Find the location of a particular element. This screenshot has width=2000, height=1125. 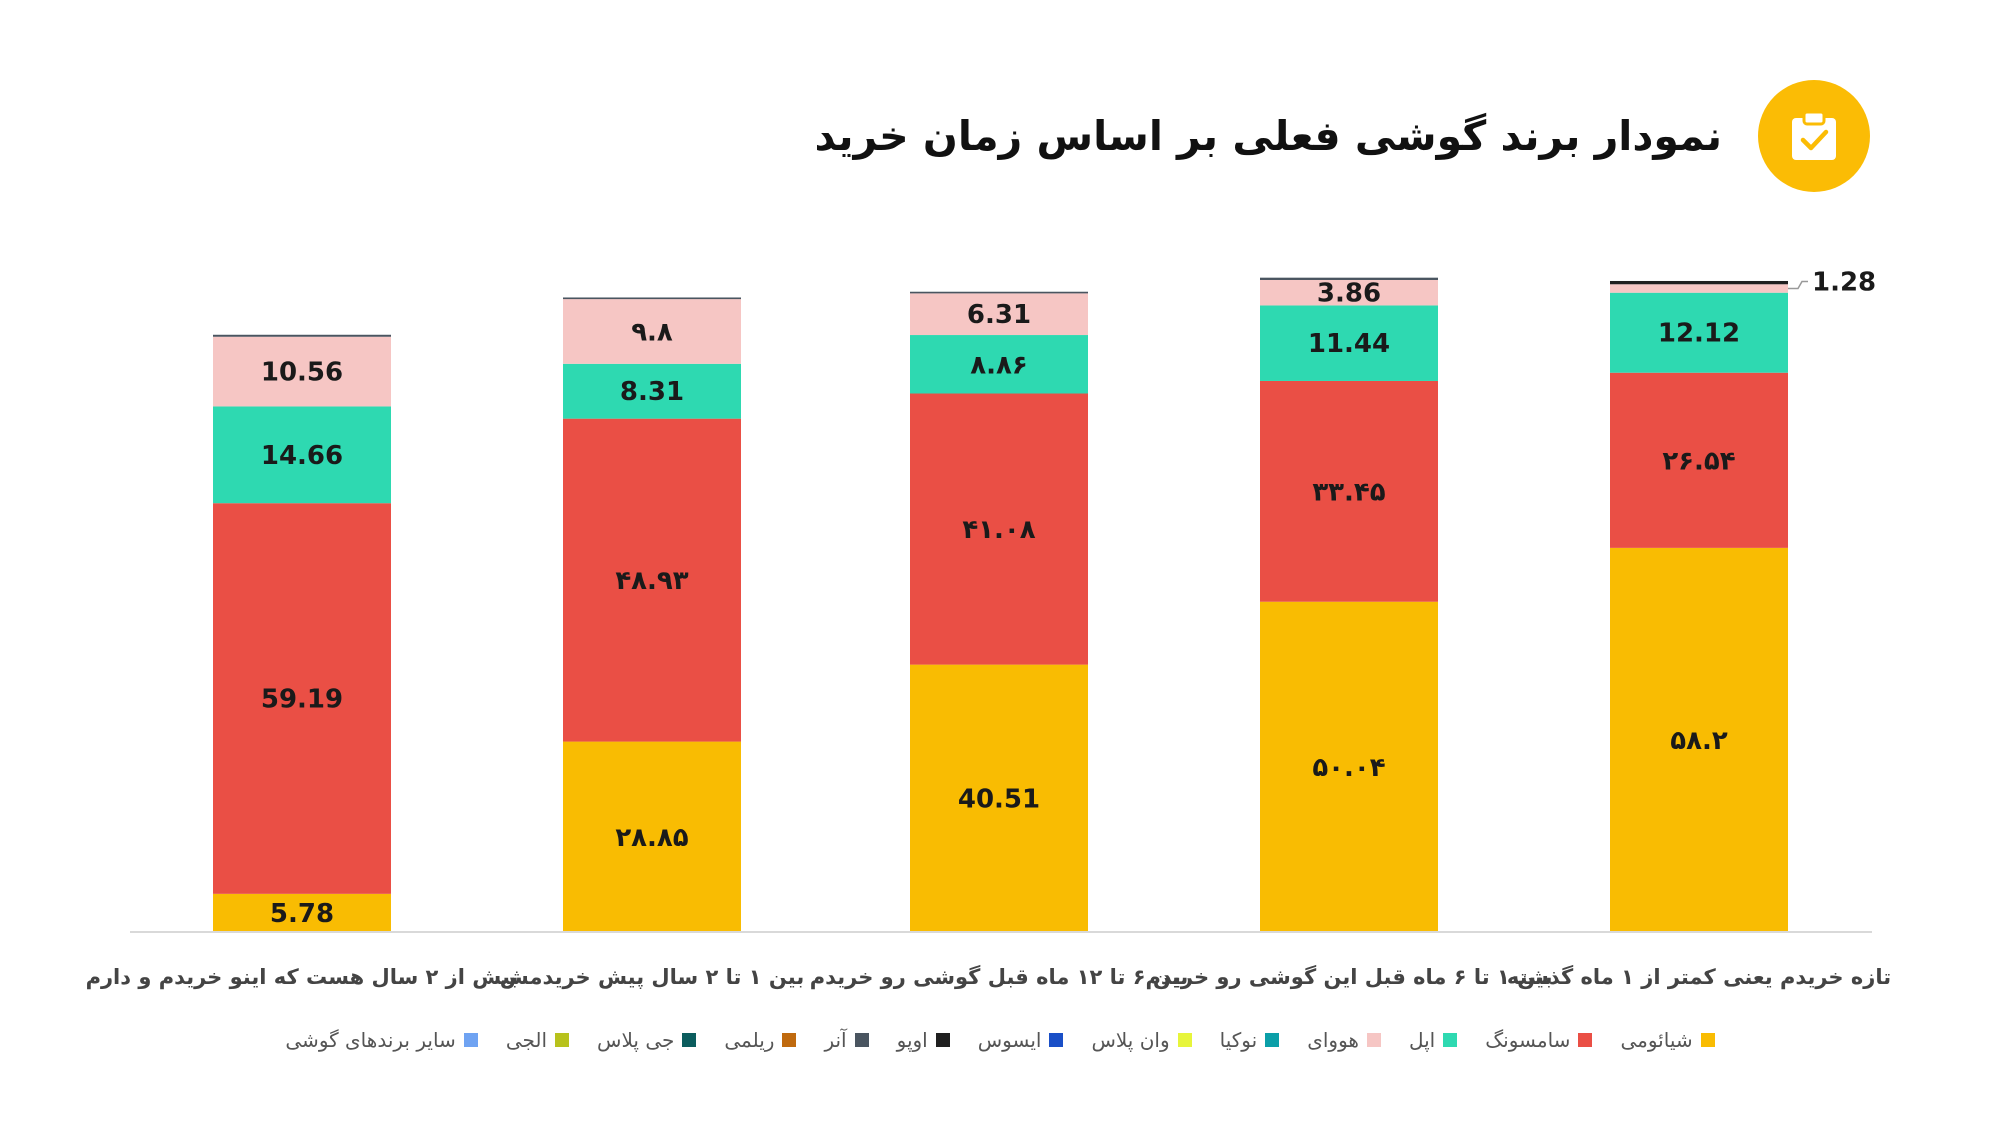

segment-value-label: 11.44 is located at coordinates (1349, 344).